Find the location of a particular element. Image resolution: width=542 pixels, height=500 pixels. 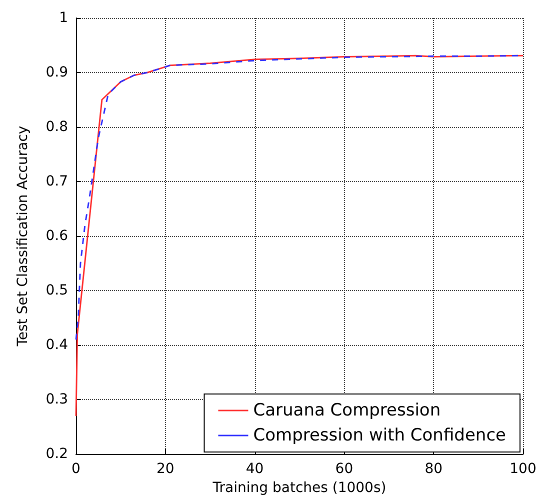

y-tick-label: 0.5 is located at coordinates (57, 290).